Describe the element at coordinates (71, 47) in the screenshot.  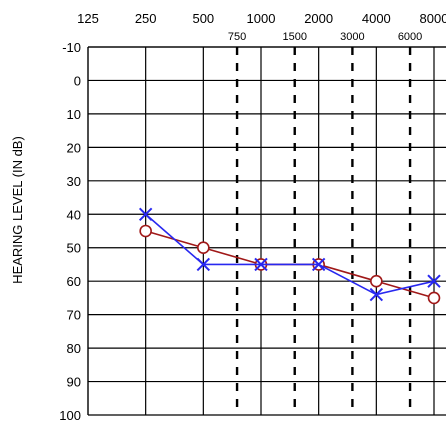
I see `y-tick-label: -10` at that location.